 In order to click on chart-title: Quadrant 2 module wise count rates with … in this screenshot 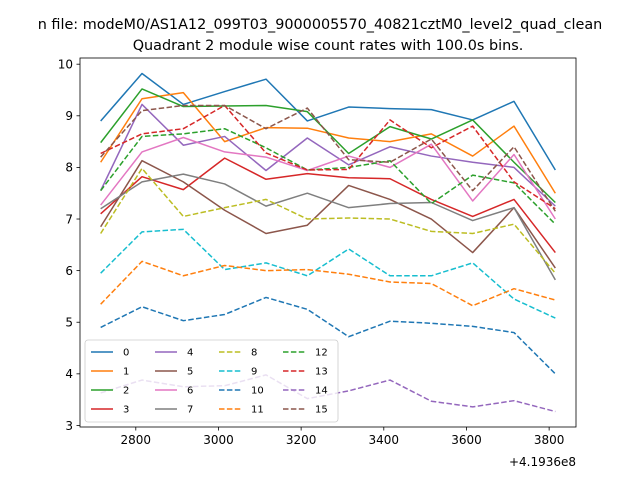, I will do `click(328, 46)`.